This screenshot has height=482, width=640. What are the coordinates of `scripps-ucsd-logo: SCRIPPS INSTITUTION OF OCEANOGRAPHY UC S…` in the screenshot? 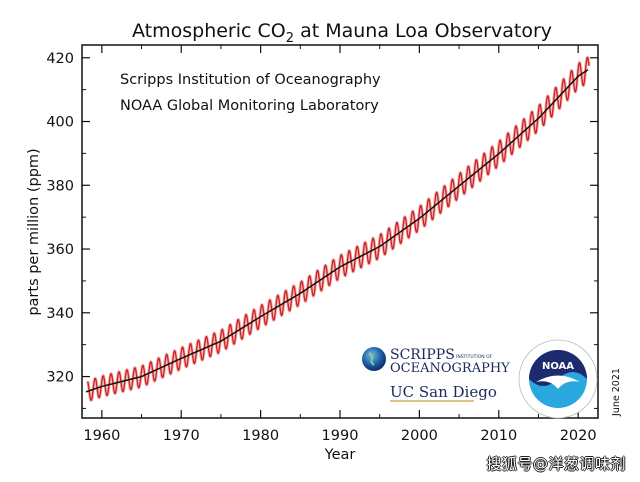 It's located at (435, 375).